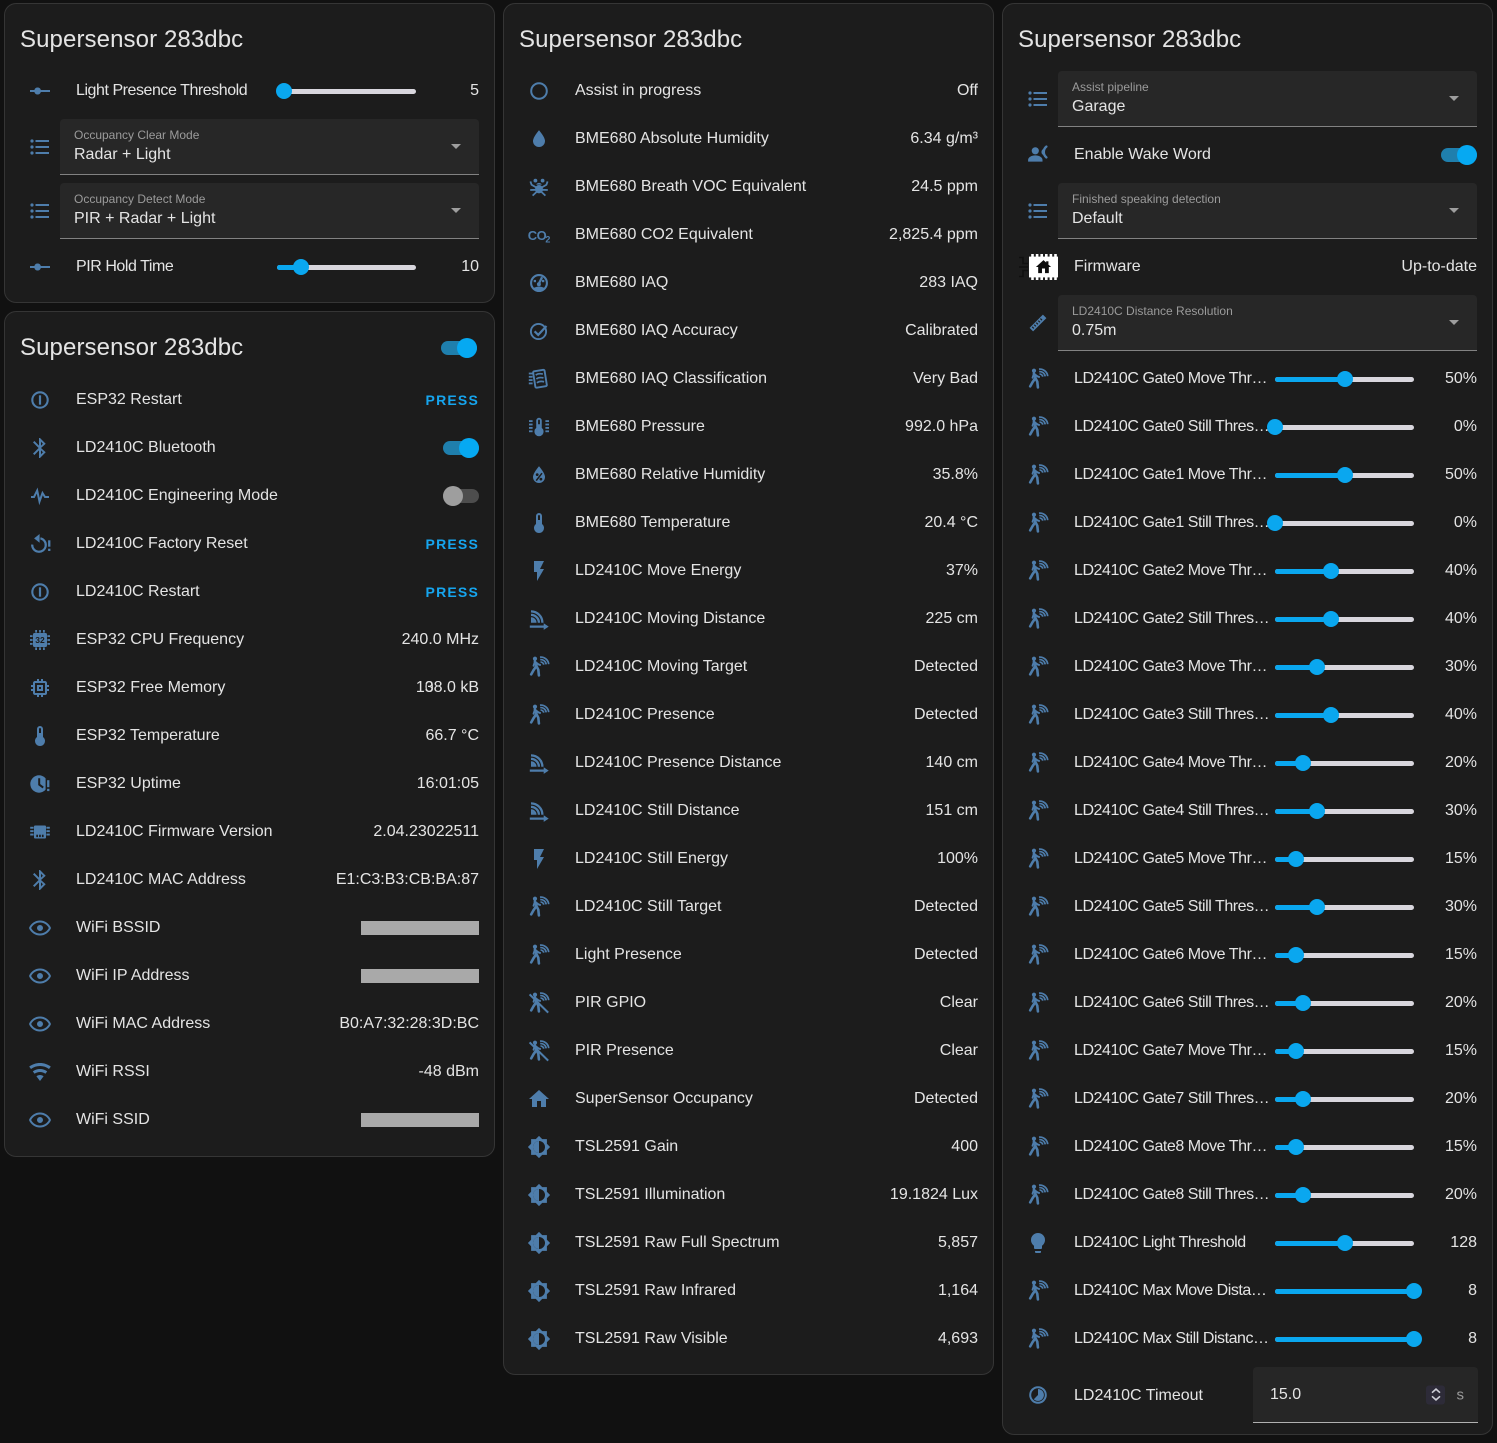  Describe the element at coordinates (40, 640) in the screenshot. I see `svg-text: 32` at that location.